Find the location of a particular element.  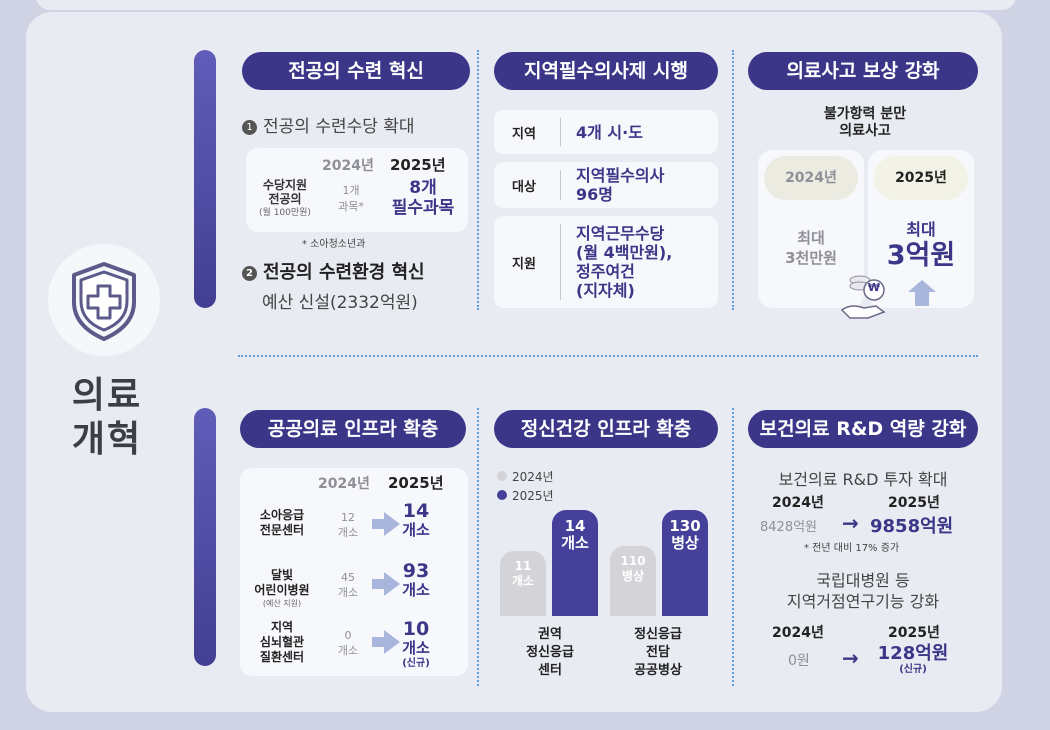

medical-shield-icon is located at coordinates (104, 301).